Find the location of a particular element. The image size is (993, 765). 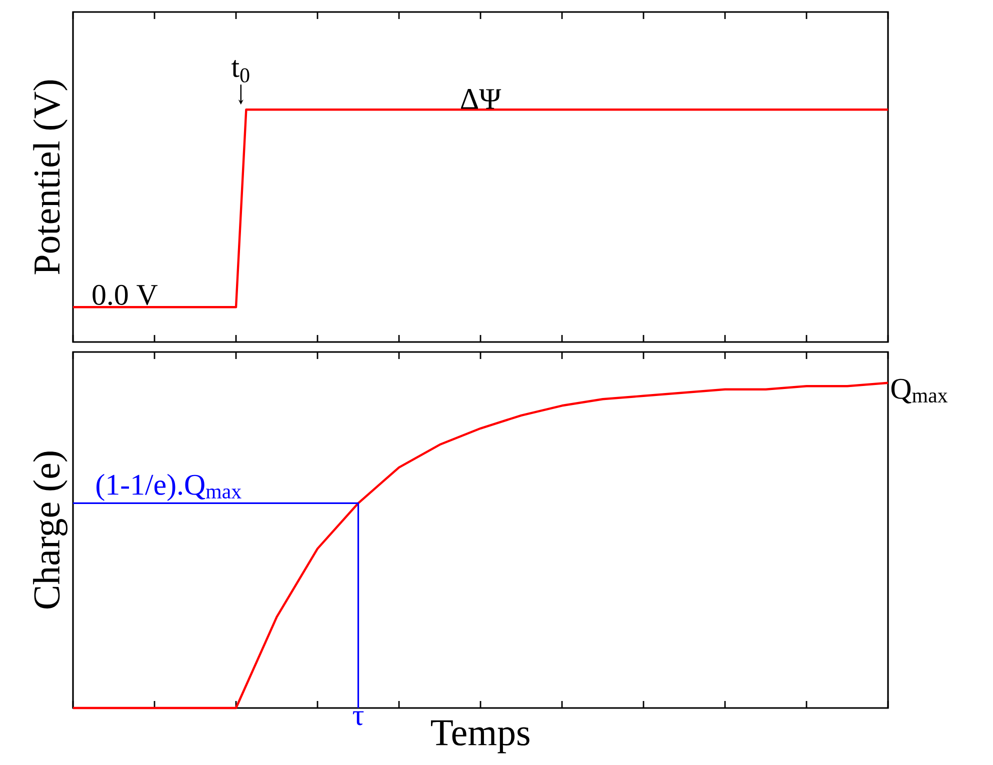

text: ΔΨ is located at coordinates (481, 99).